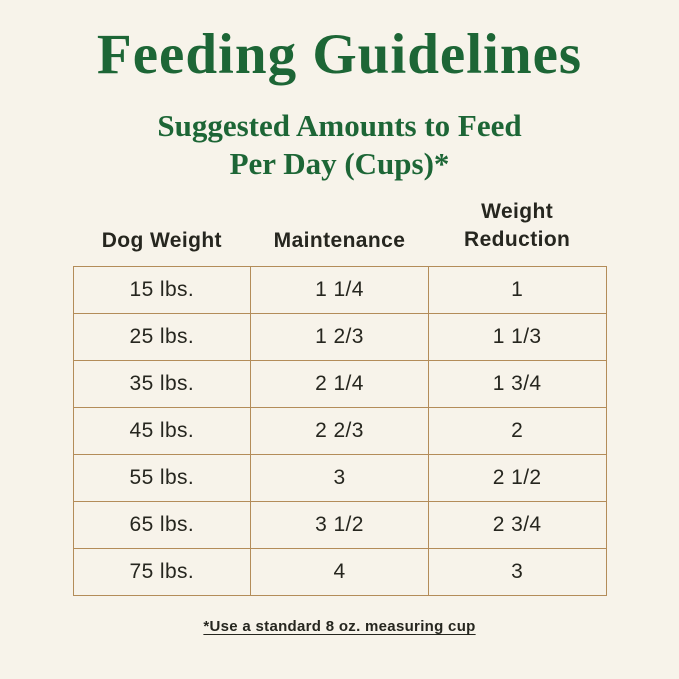 This screenshot has height=679, width=679. What do you see at coordinates (517, 571) in the screenshot?
I see `cell-weight-reduction: 3` at bounding box center [517, 571].